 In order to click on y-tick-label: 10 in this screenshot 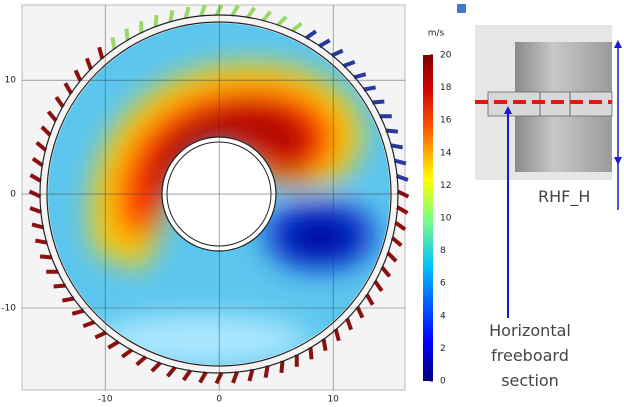, I will do `click(11, 81)`.